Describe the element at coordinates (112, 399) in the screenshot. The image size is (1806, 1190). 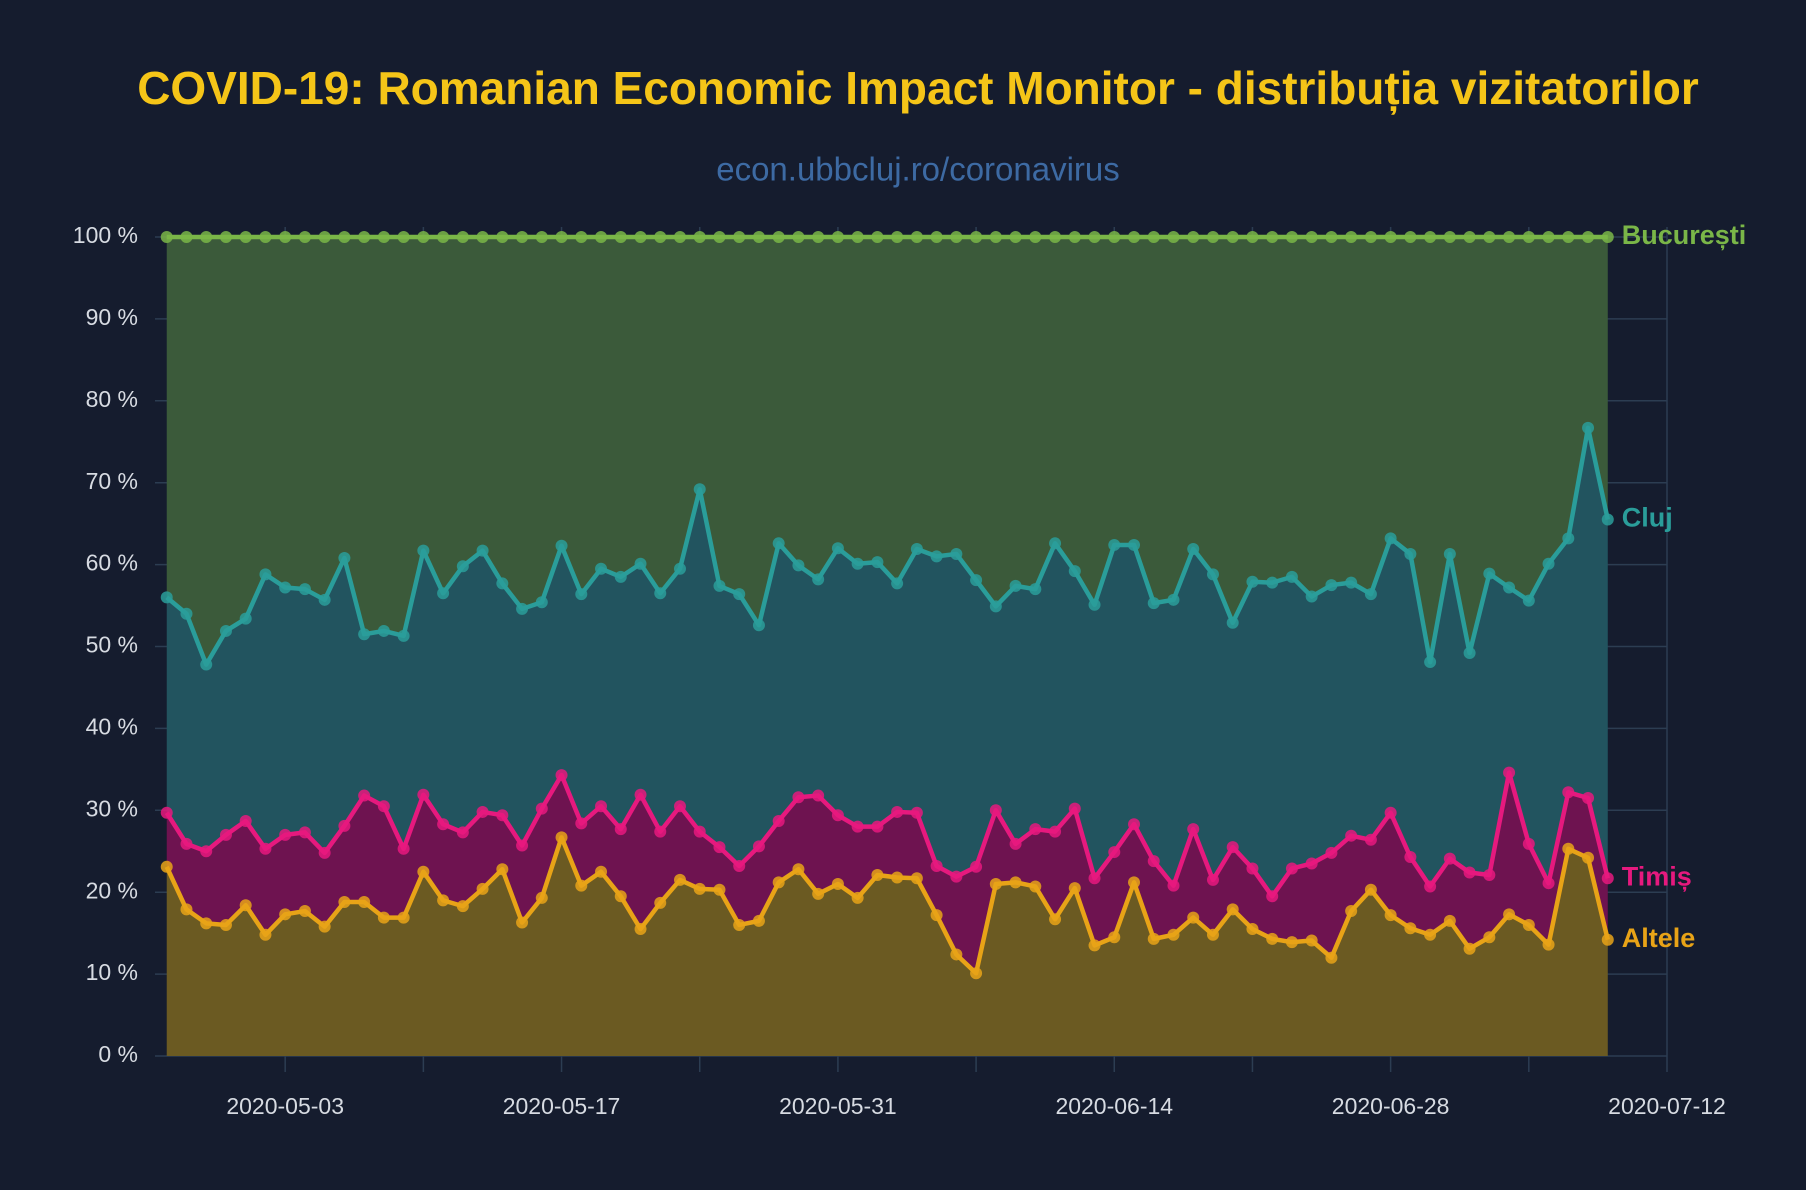
I see `y-tick-label: 80 %` at that location.